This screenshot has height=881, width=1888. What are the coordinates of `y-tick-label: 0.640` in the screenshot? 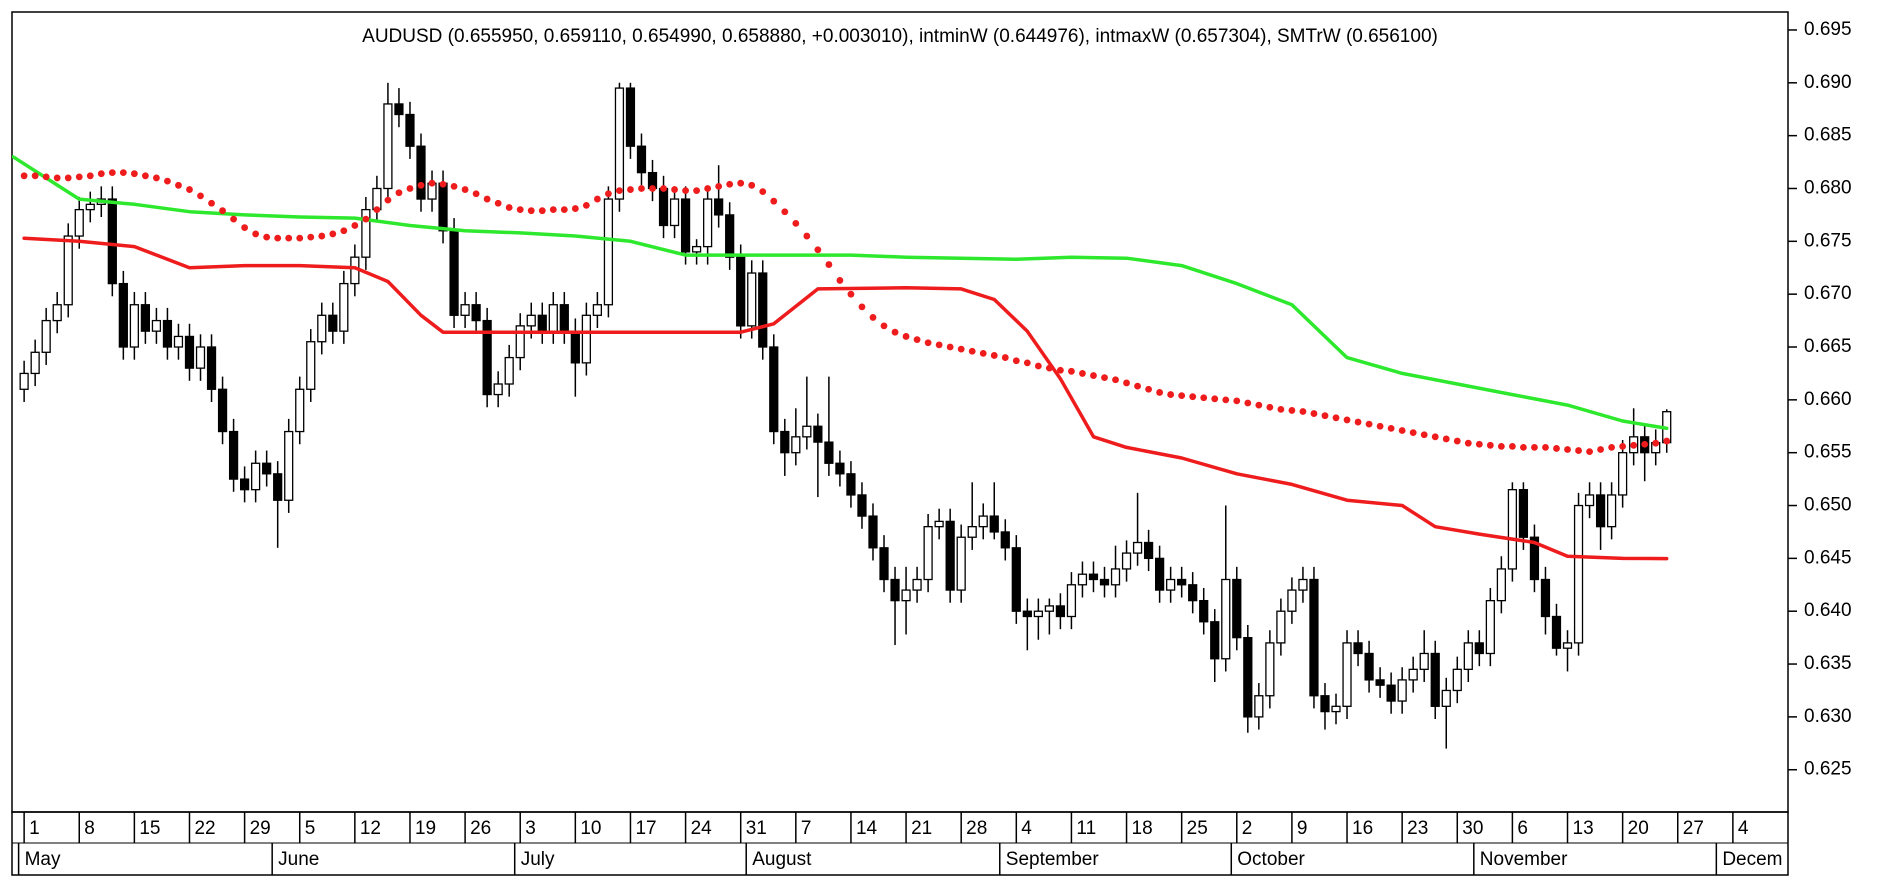 It's located at (1828, 610).